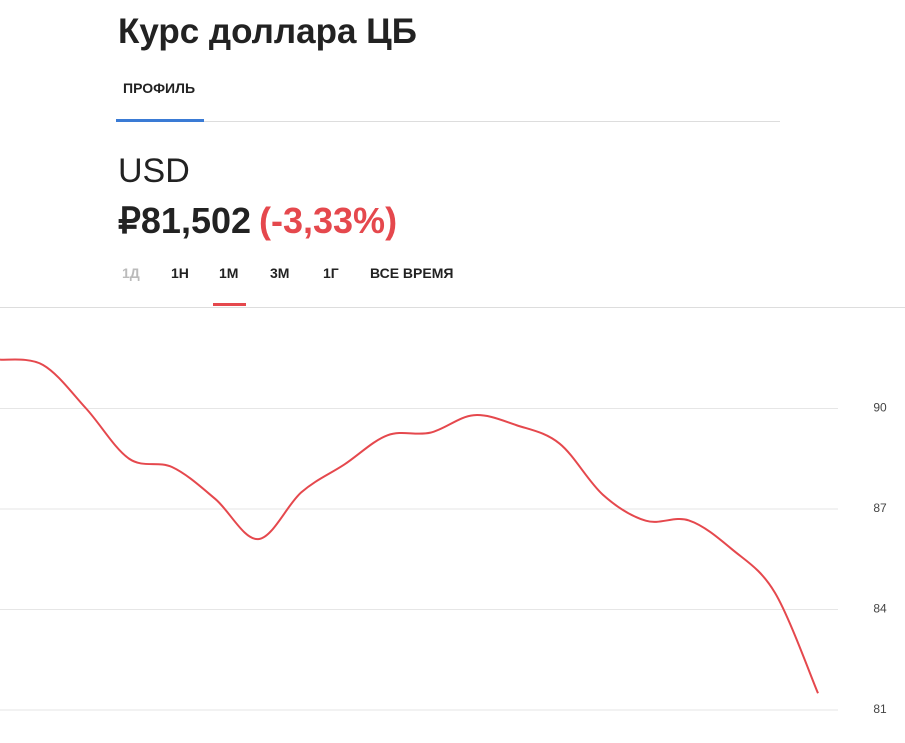 The height and width of the screenshot is (743, 905). I want to click on price-row: ₽81,502 (-3,33%), so click(257, 221).